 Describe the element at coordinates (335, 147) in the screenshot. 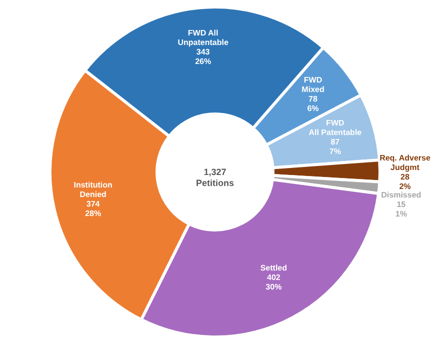

I see `data-label: 87 7%` at that location.